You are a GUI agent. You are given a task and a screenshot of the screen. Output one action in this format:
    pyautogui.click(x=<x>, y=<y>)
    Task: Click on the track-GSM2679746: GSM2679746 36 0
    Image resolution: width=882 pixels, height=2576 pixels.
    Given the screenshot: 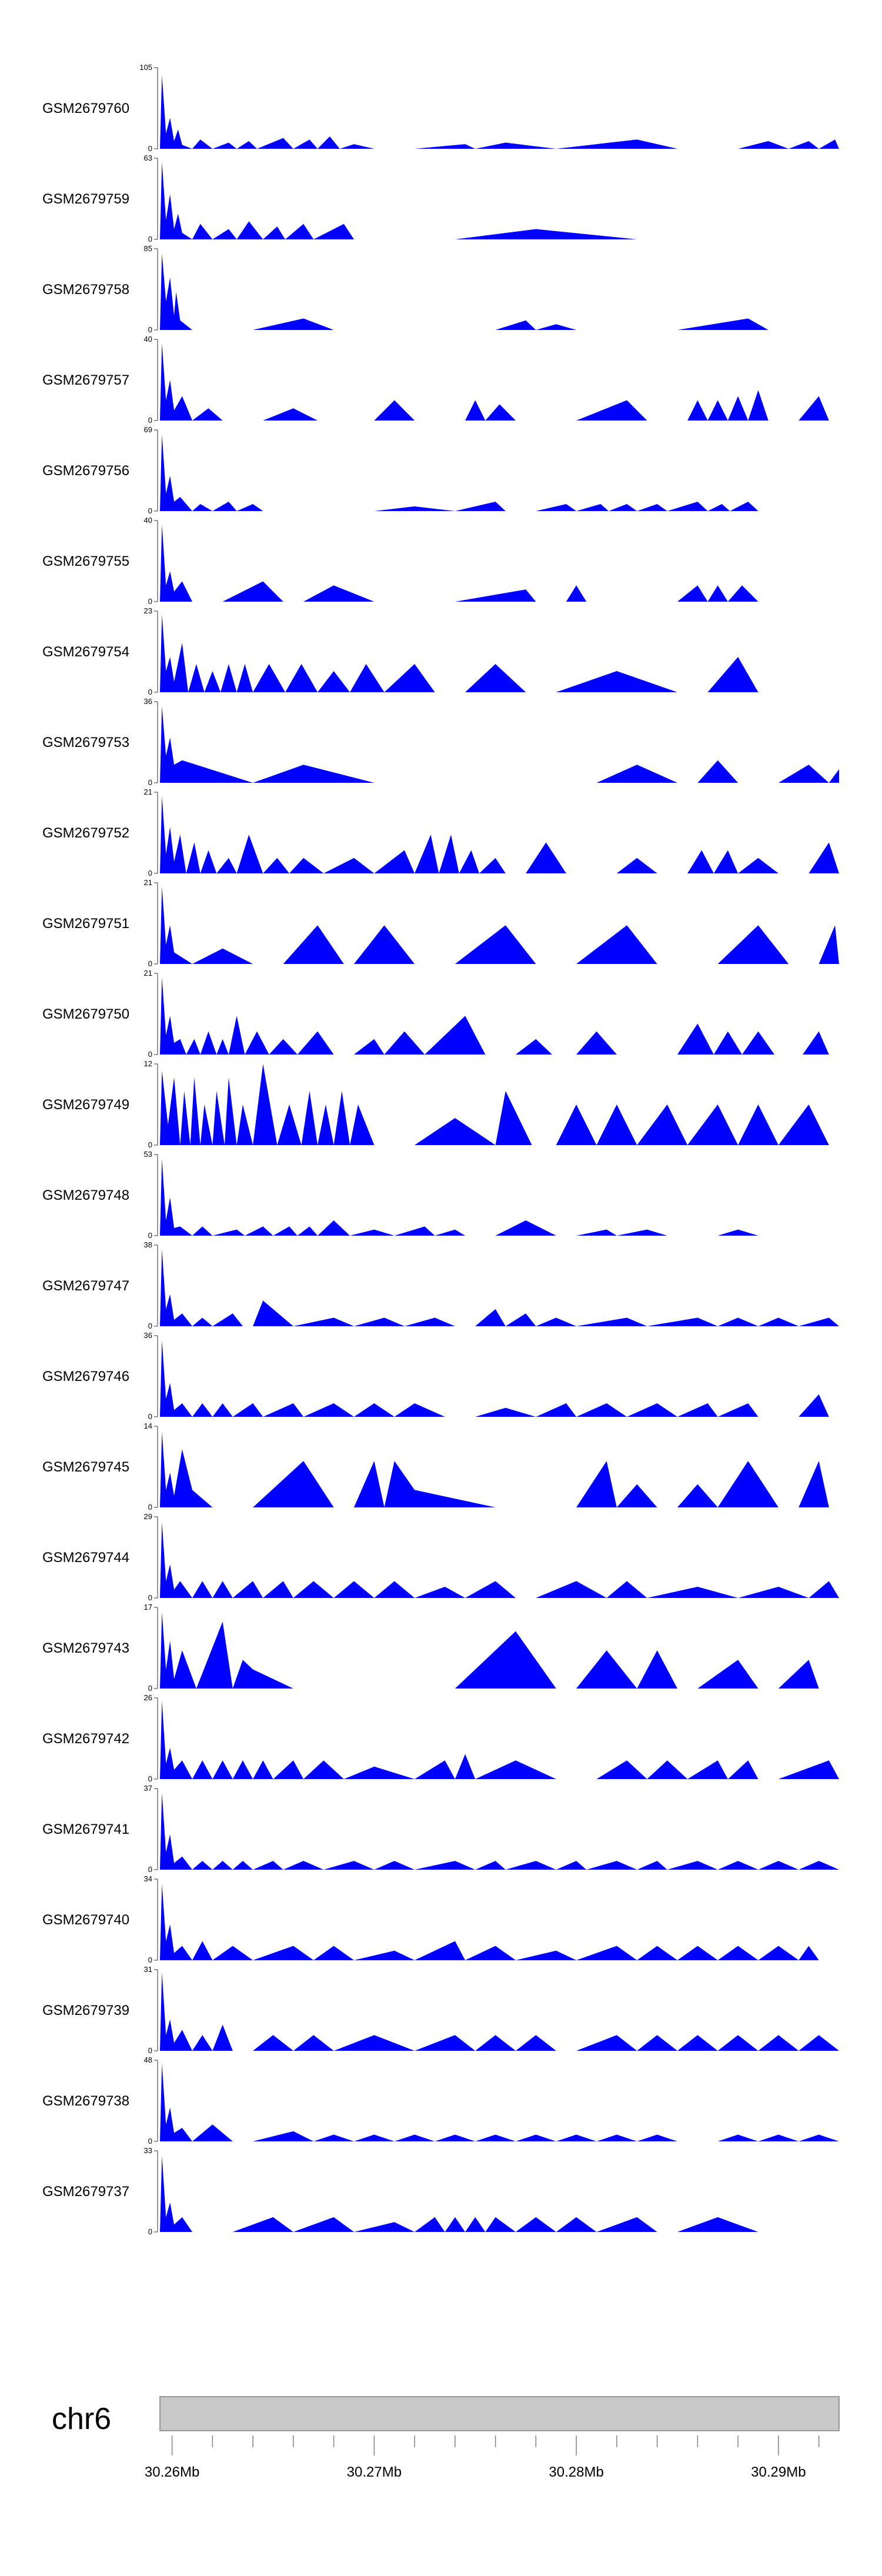 What is the action you would take?
    pyautogui.click(x=435, y=1376)
    